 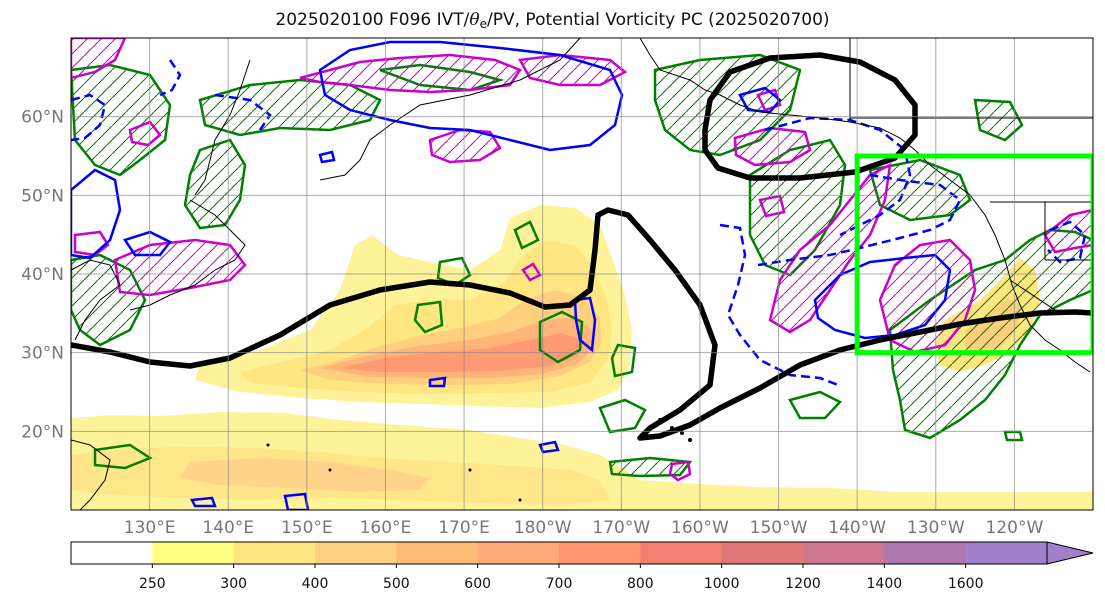 What do you see at coordinates (42, 118) in the screenshot?
I see `lat-tick-label: 60°N` at bounding box center [42, 118].